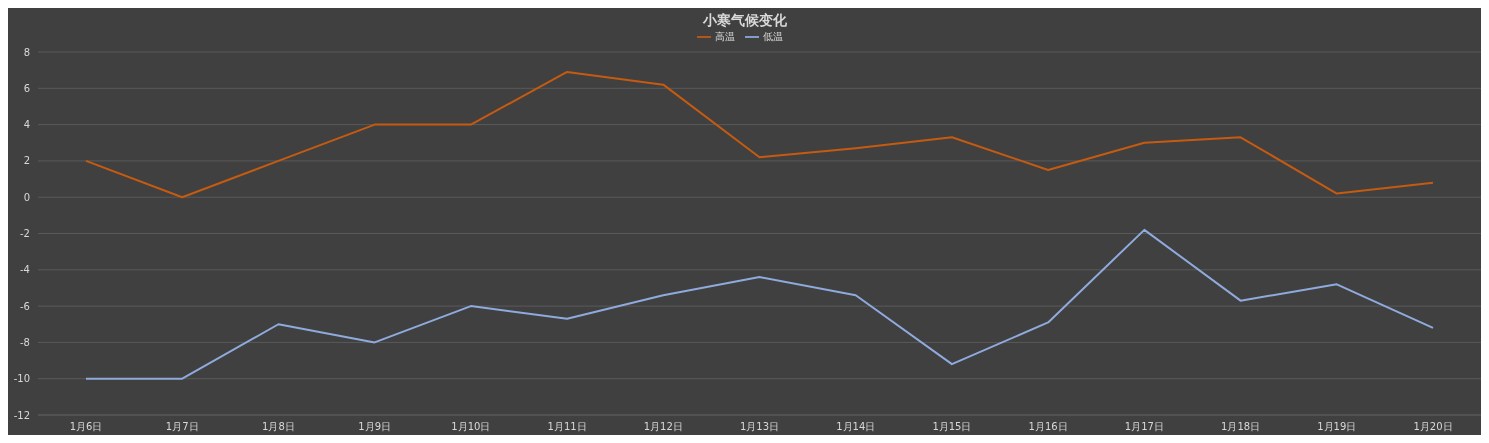  Describe the element at coordinates (25, 342) in the screenshot. I see `y-tick-label: -8` at that location.